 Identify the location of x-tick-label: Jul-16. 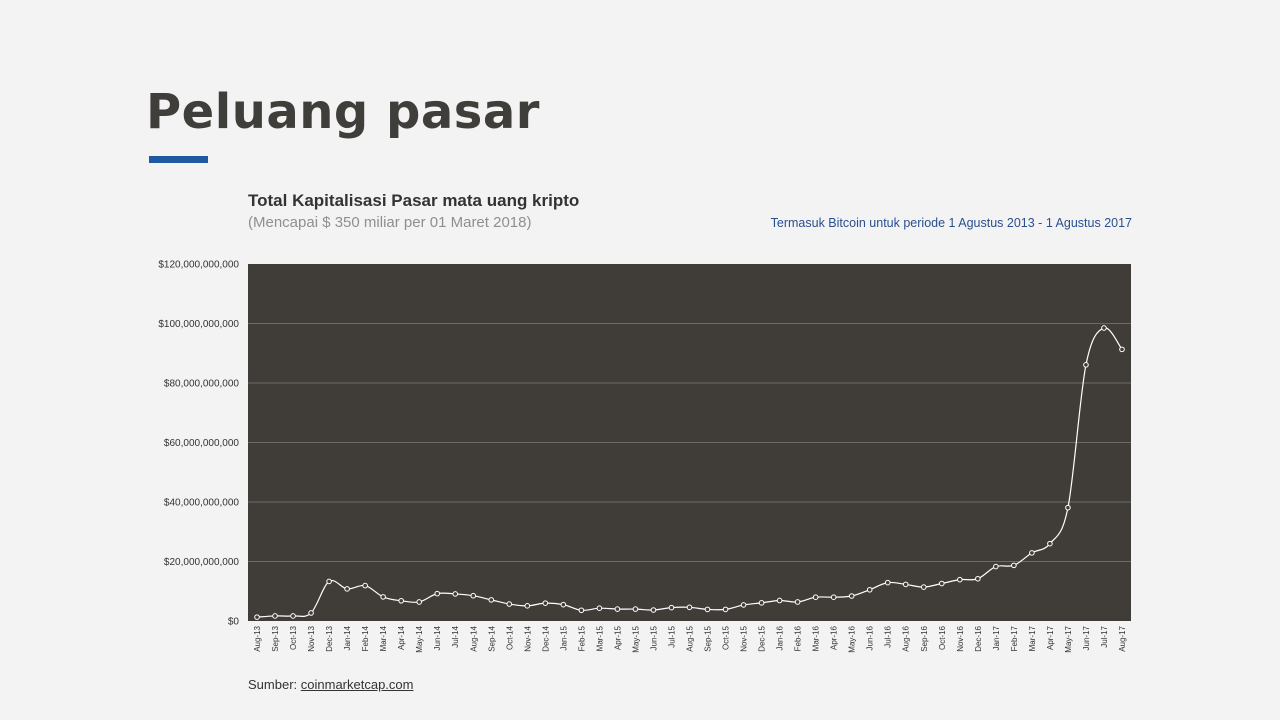
(888, 636).